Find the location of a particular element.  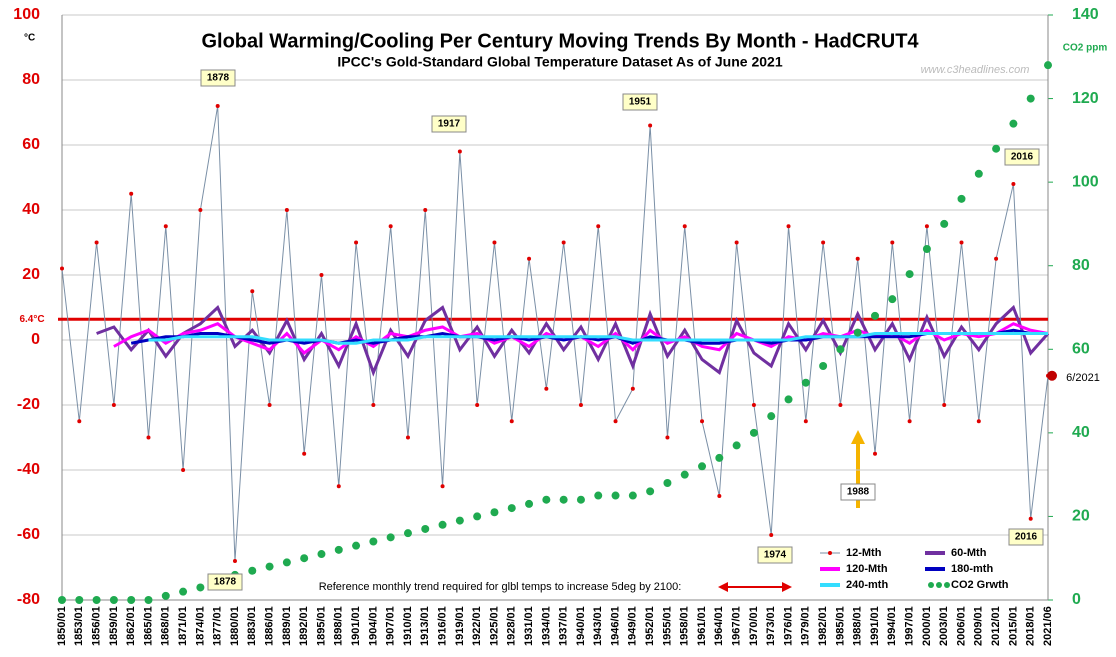

x-tick-label: 1883/01 is located at coordinates (252, 626).